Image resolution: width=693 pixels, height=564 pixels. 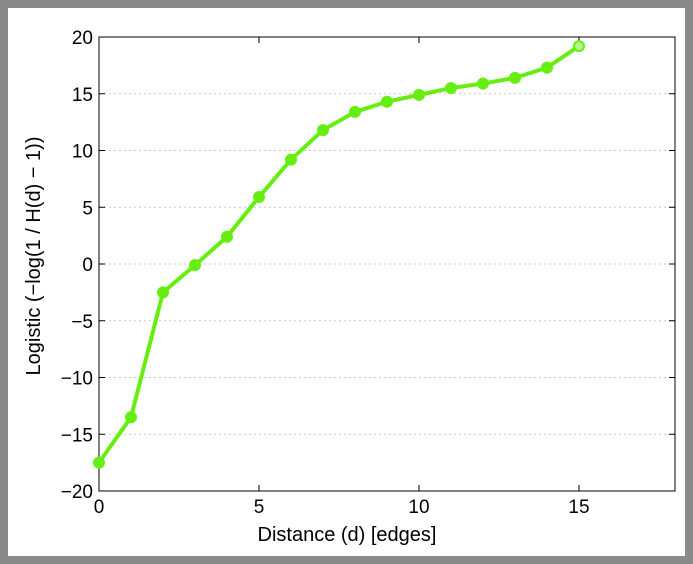 What do you see at coordinates (82, 95) in the screenshot?
I see `y-tick-label: 15` at bounding box center [82, 95].